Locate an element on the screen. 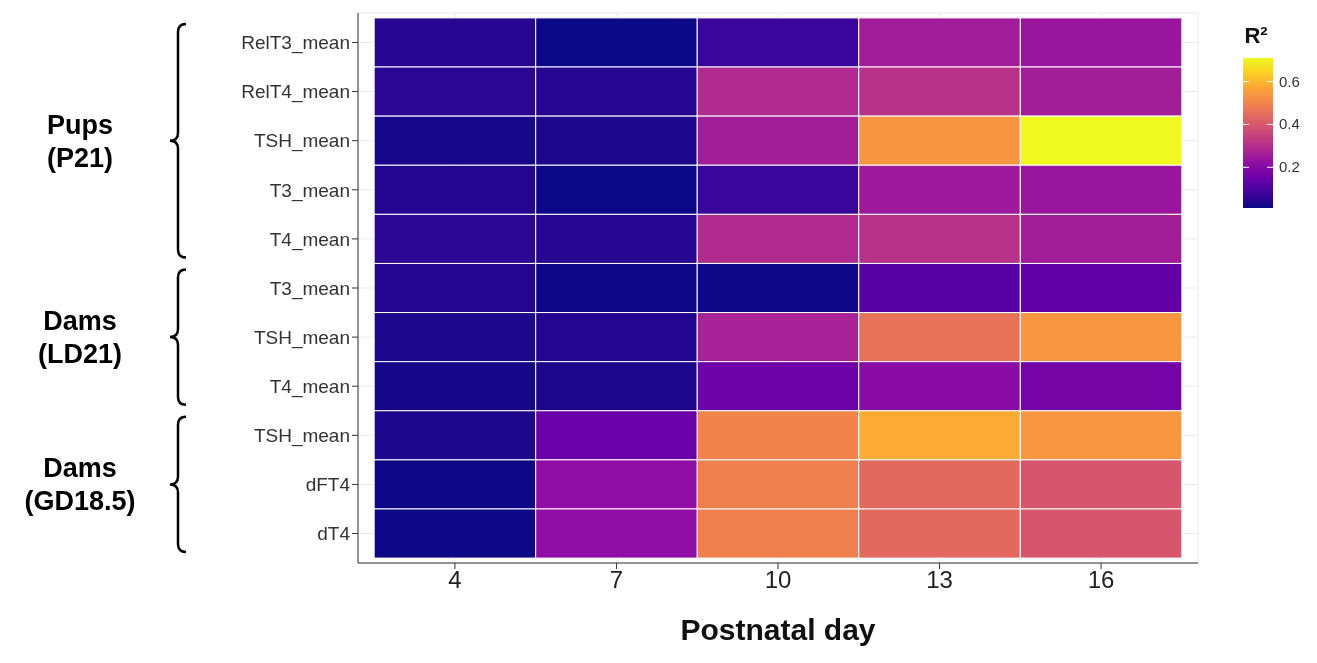 The height and width of the screenshot is (663, 1317). x-tick-label: 13 is located at coordinates (939, 580).